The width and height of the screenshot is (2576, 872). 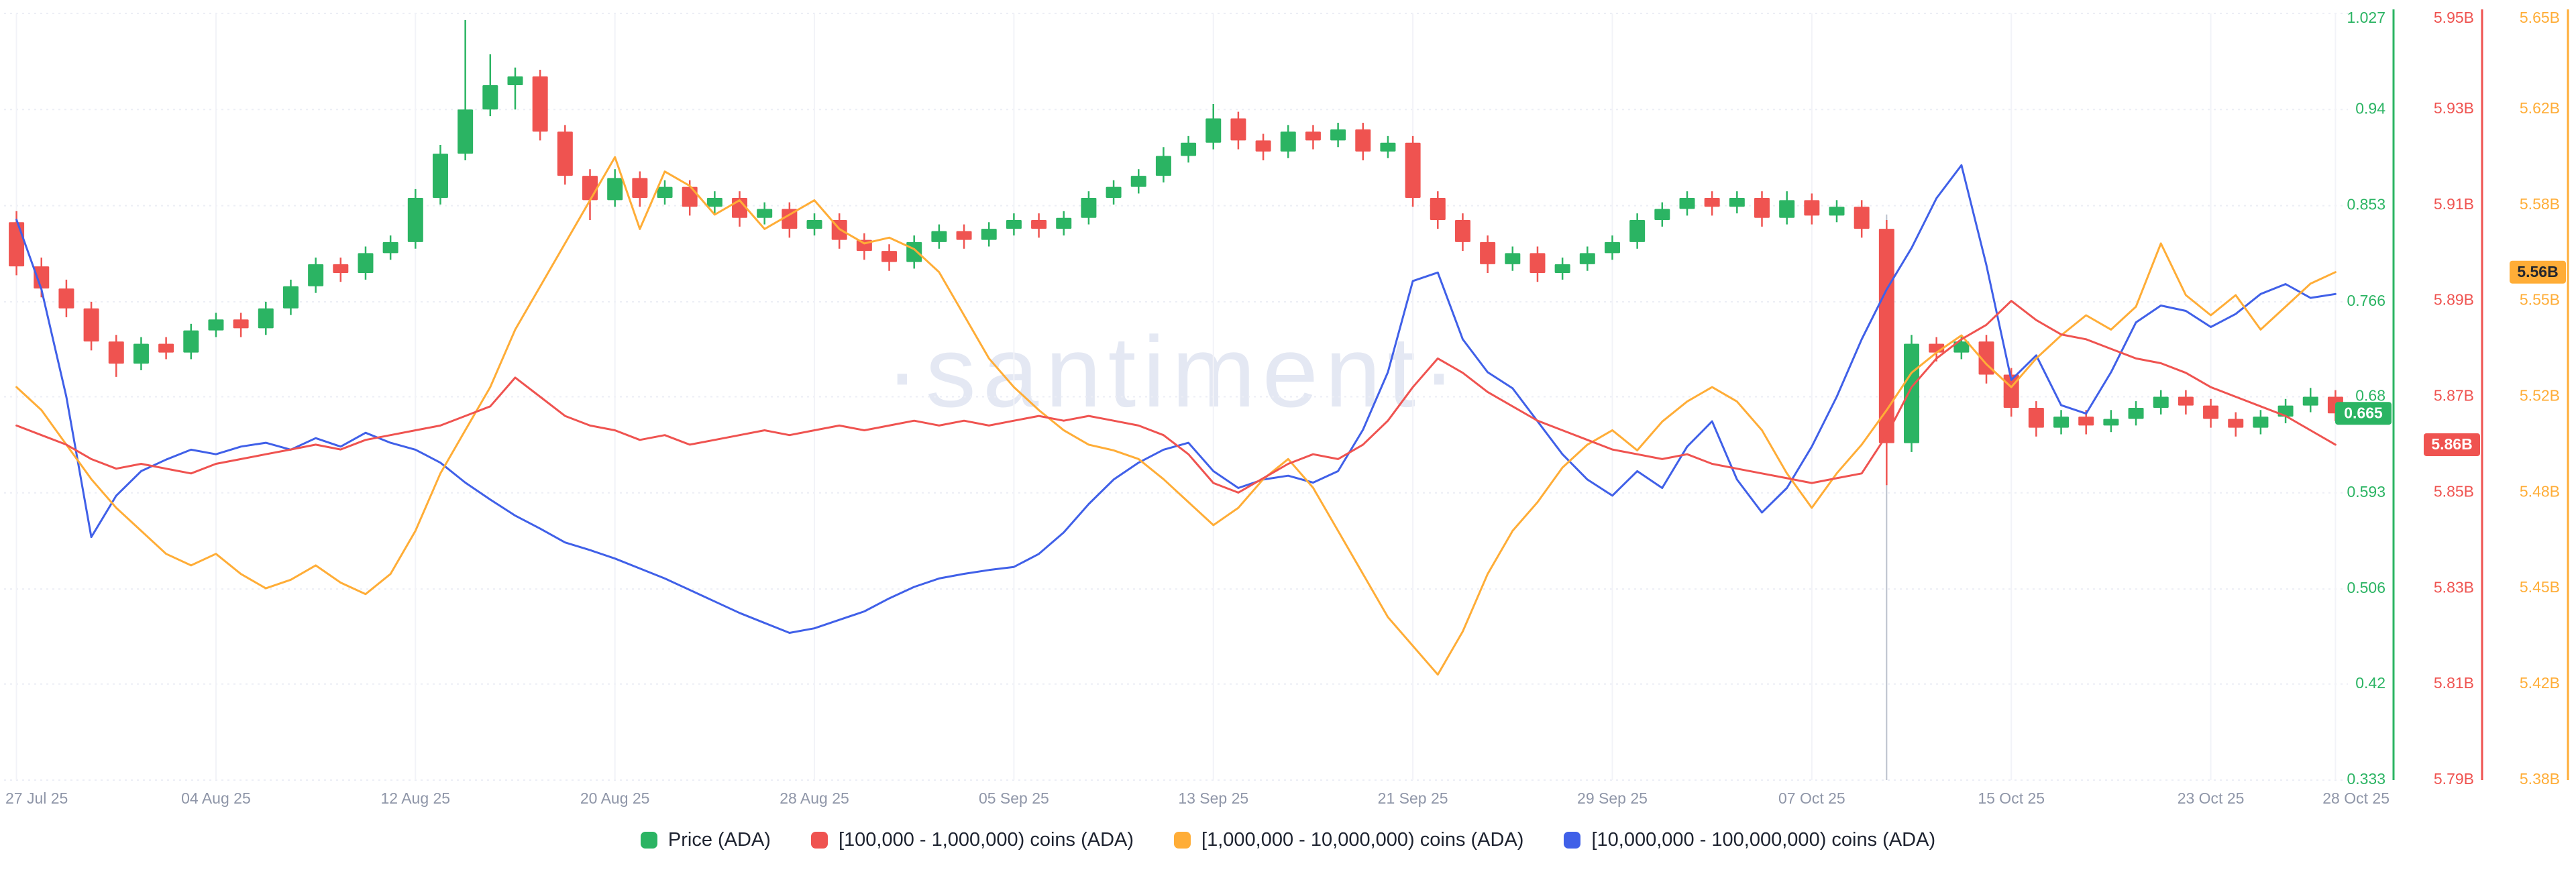 What do you see at coordinates (2540, 395) in the screenshot?
I see `axis-tick-label: 5.52B` at bounding box center [2540, 395].